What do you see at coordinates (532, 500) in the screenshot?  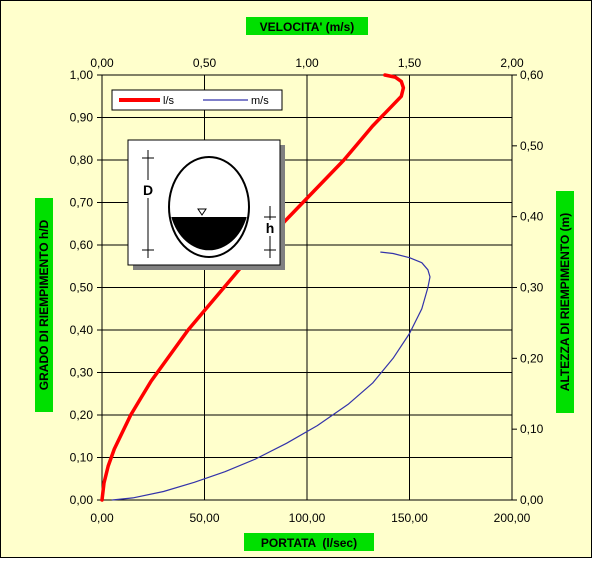 I see `right-tick-label: 0,00` at bounding box center [532, 500].